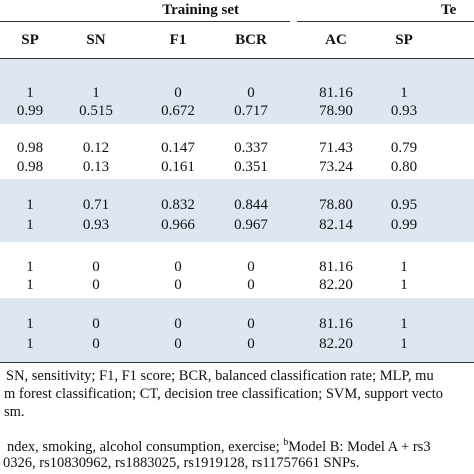 The image size is (474, 474). What do you see at coordinates (251, 111) in the screenshot?
I see `table-cell: 0.717` at bounding box center [251, 111].